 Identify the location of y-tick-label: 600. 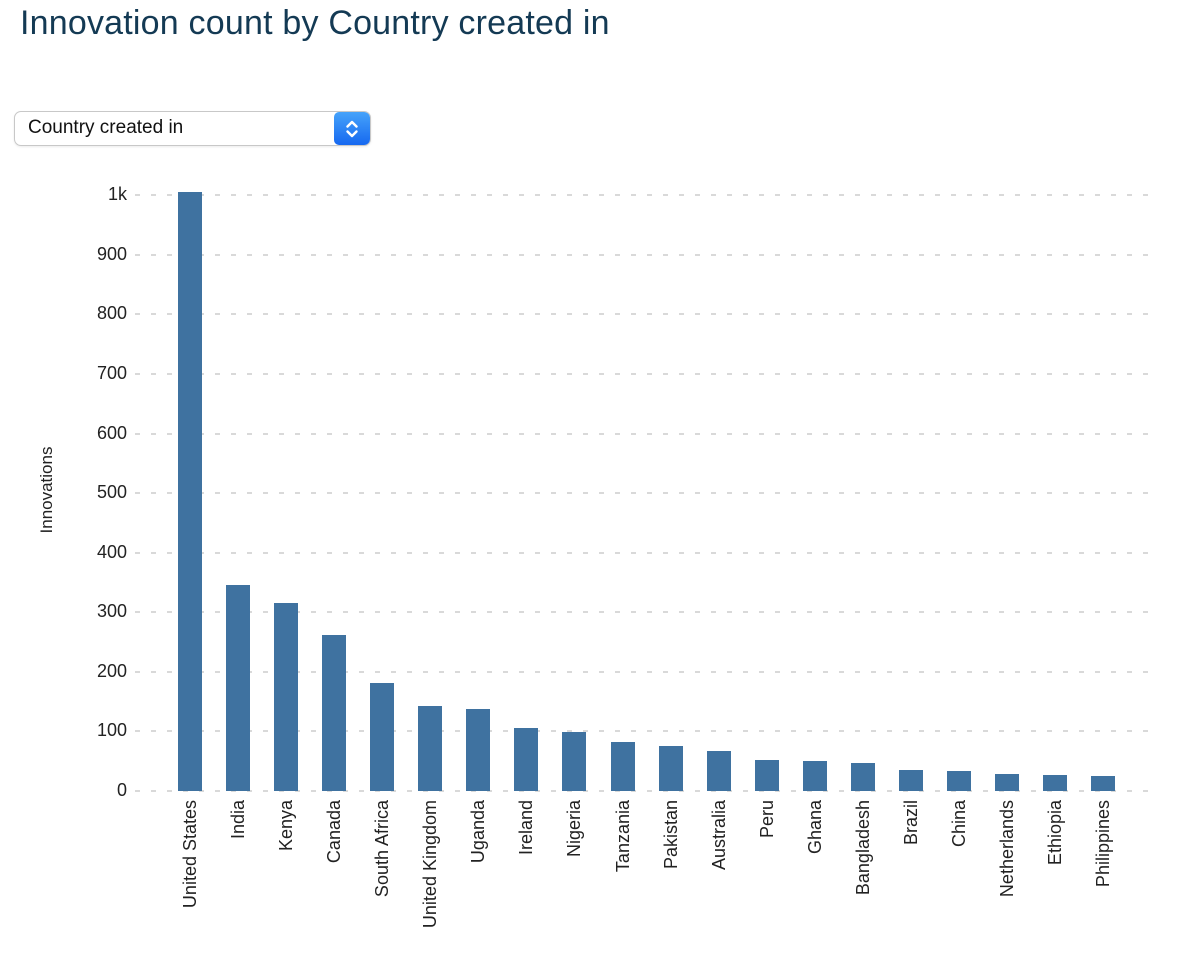
(111, 432).